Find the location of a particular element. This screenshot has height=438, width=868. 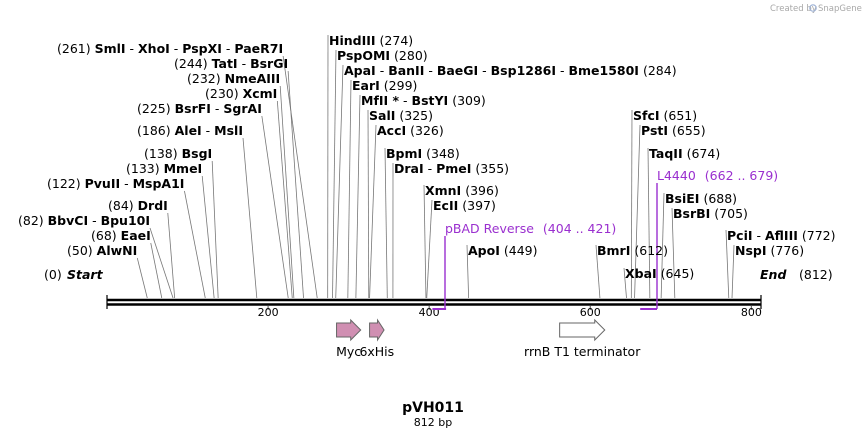

enzyme-name: Bme1580I is located at coordinates (603, 70).